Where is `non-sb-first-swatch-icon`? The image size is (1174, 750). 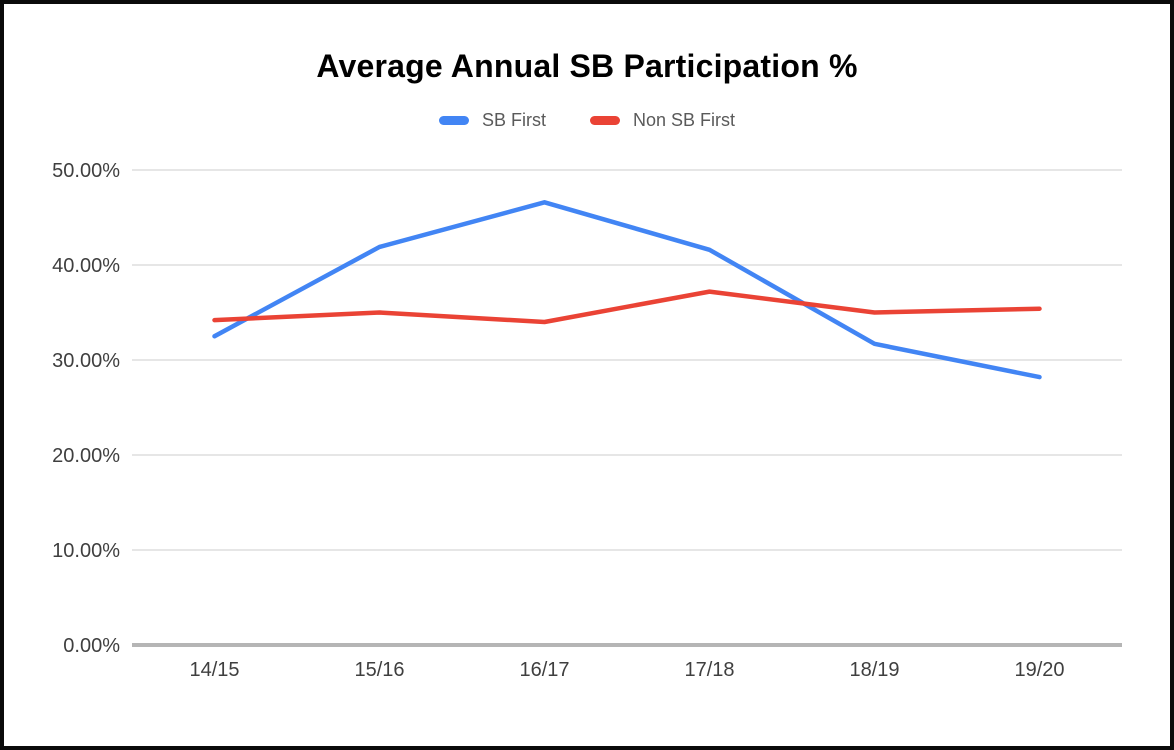
non-sb-first-swatch-icon is located at coordinates (604, 120).